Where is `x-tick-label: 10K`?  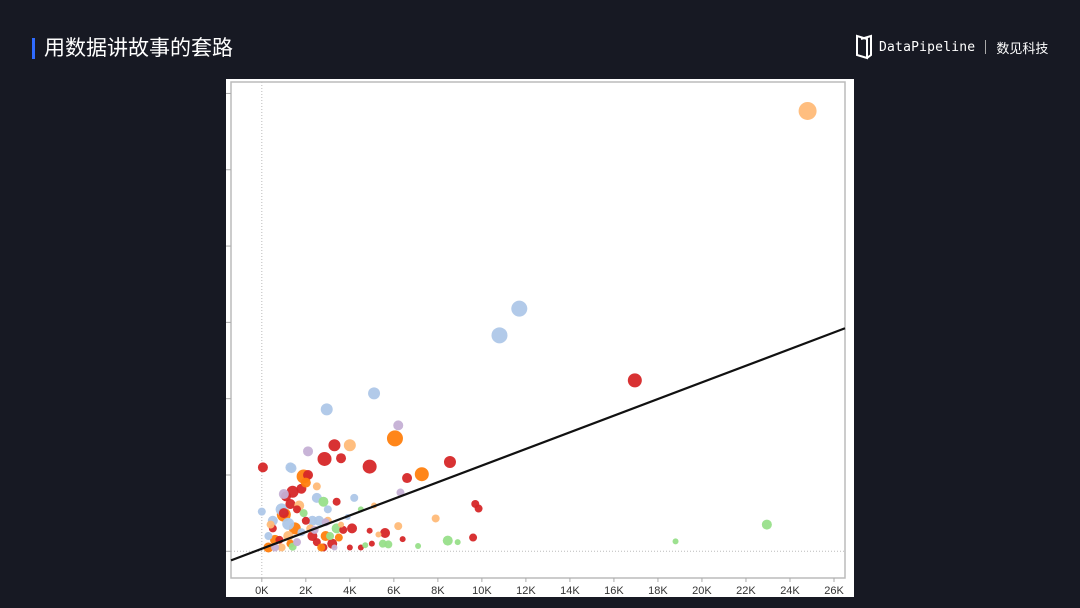 x-tick-label: 10K is located at coordinates (482, 591).